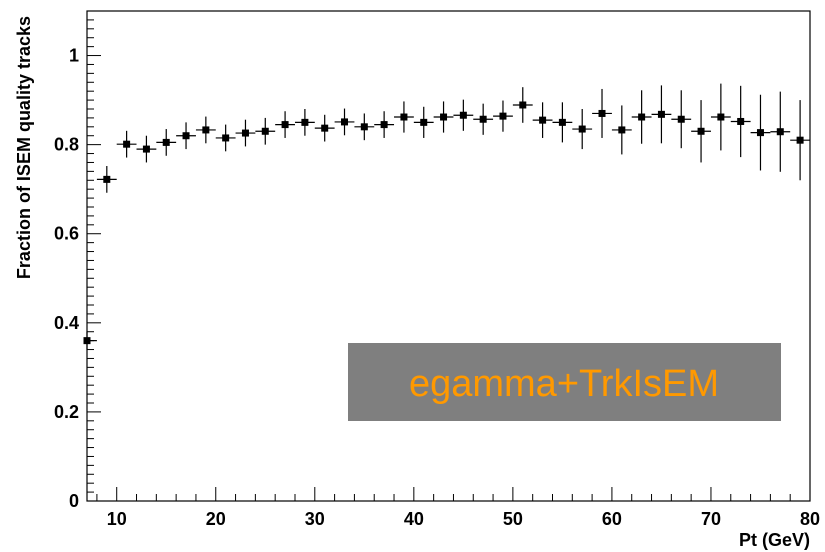  Describe the element at coordinates (66, 234) in the screenshot. I see `y-tick-label: 0.6` at that location.